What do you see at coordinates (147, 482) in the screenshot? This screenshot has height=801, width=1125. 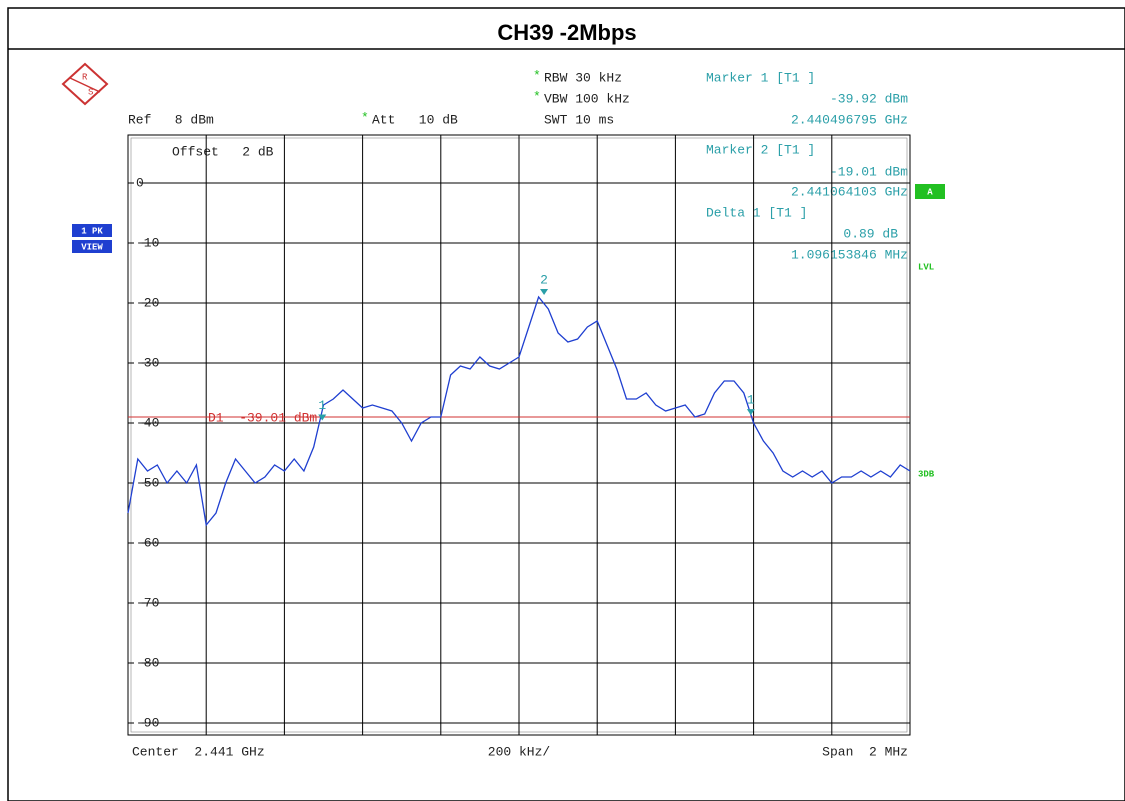 I see `y-tick-label: -50` at bounding box center [147, 482].